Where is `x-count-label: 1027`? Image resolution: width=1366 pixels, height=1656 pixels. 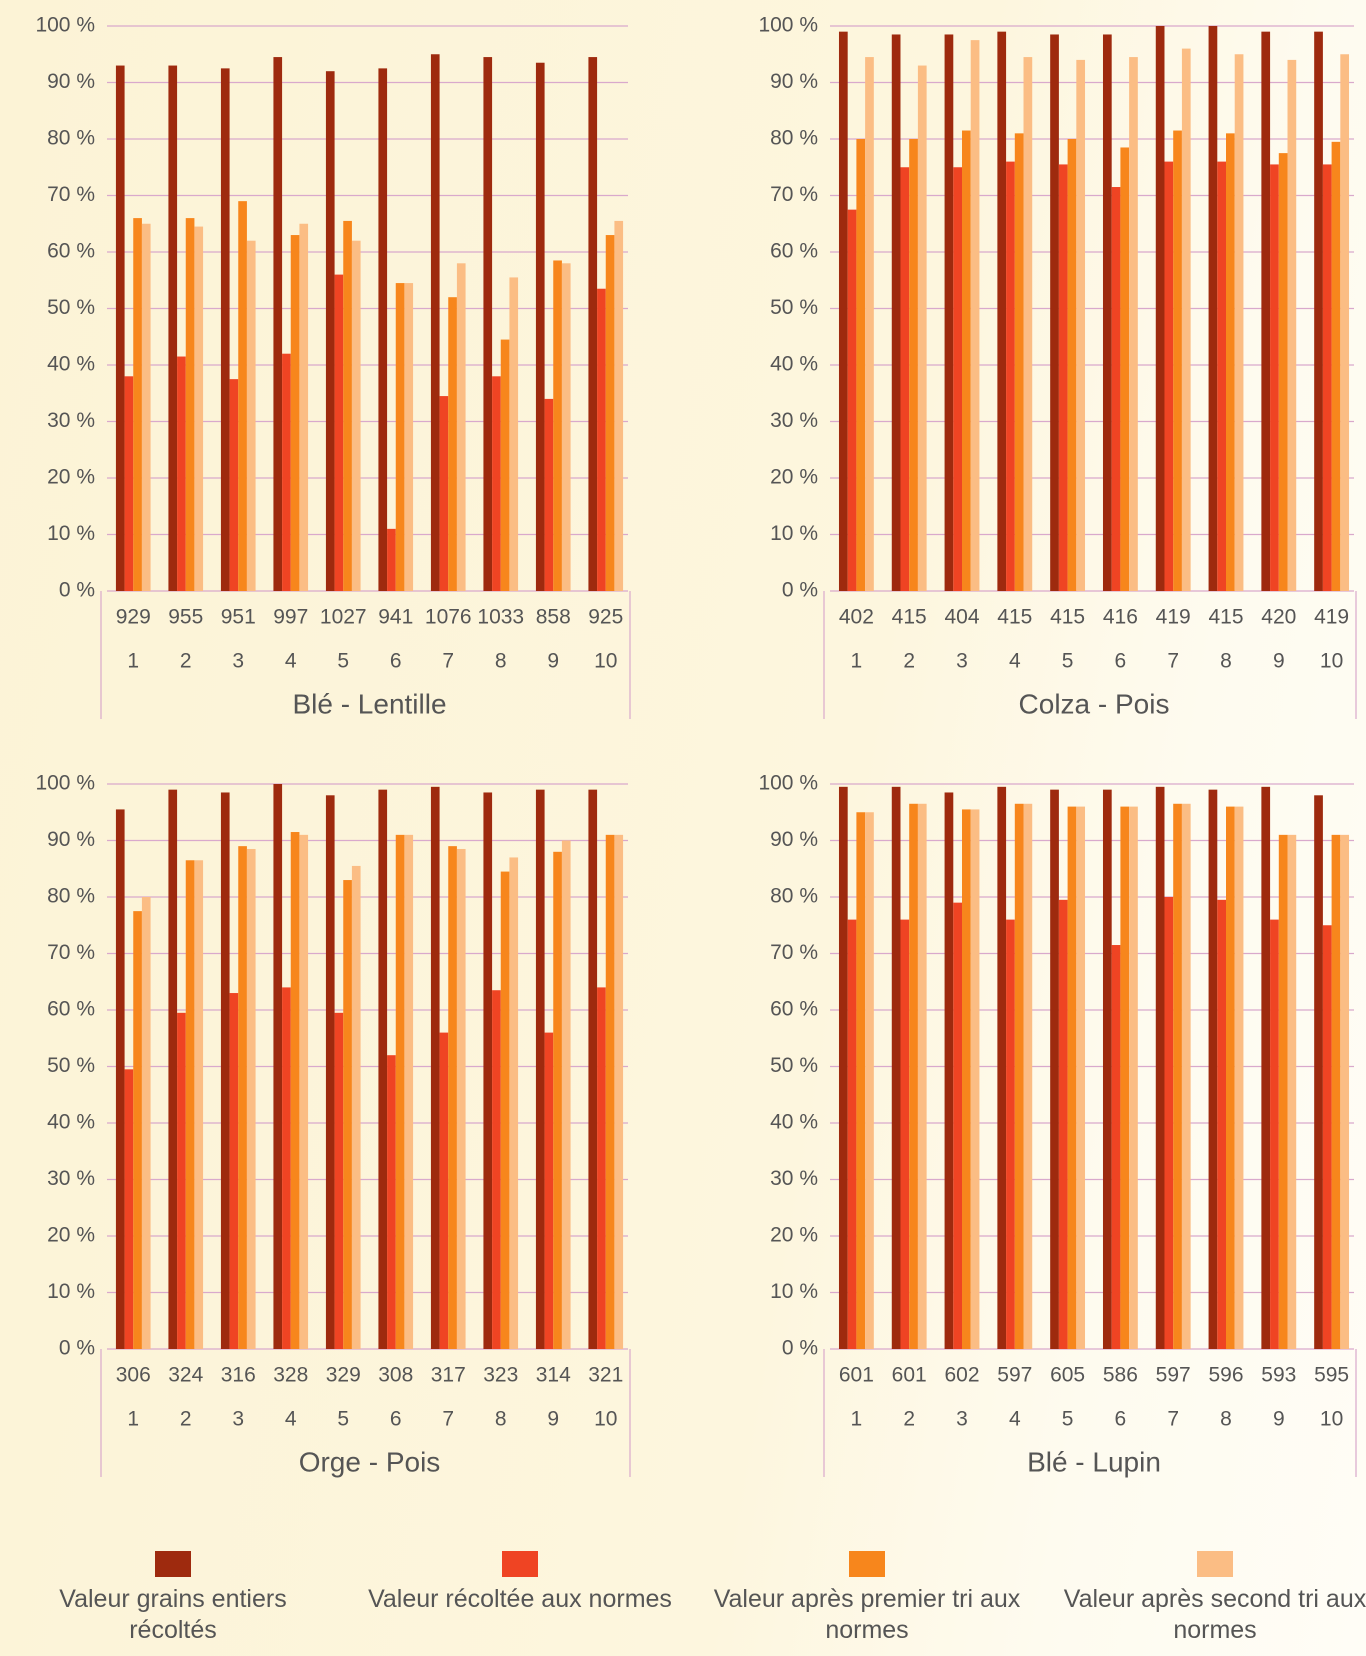 x-count-label: 1027 is located at coordinates (343, 617).